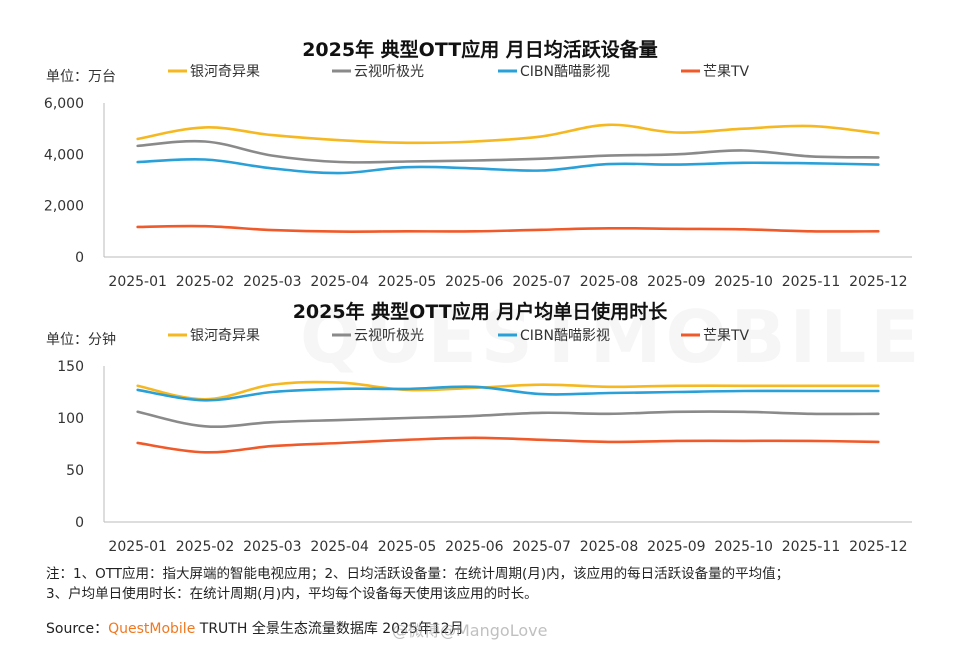 The width and height of the screenshot is (960, 652). I want to click on chart2-x-tick-label: 2025-01, so click(137, 547).